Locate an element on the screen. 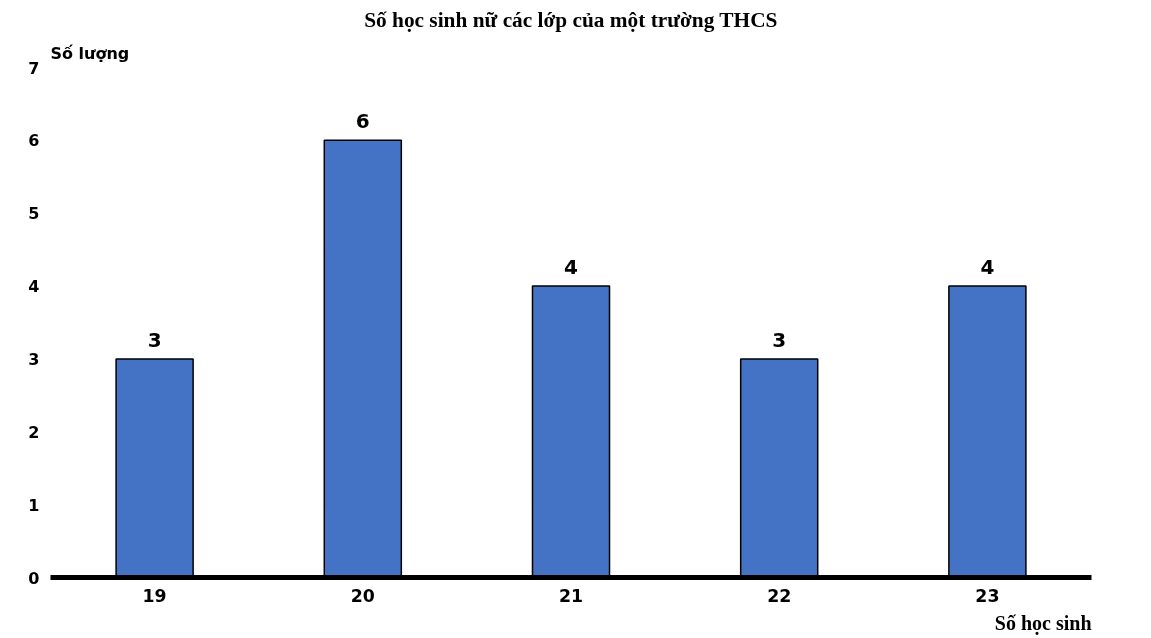 Image resolution: width=1151 pixels, height=638 pixels. y-tick-label: 0 is located at coordinates (34, 578).